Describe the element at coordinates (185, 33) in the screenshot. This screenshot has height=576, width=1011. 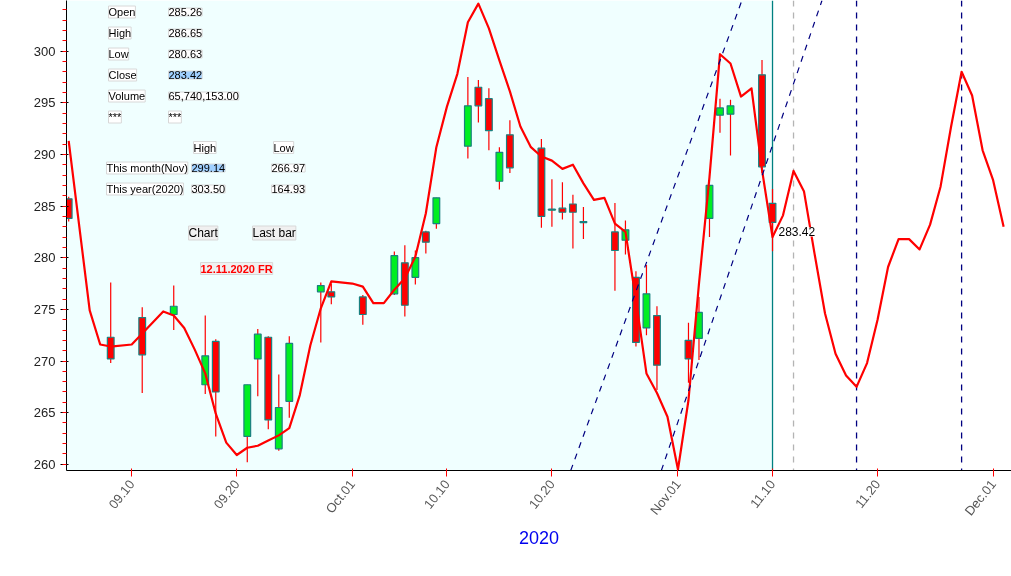
I see `annotation: 286.65` at that location.